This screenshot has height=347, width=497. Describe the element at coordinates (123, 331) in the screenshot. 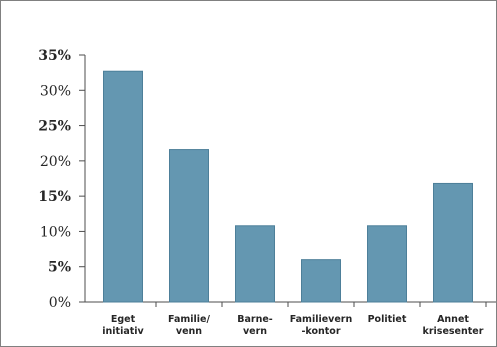

I see `x-category-label: initiativ` at that location.